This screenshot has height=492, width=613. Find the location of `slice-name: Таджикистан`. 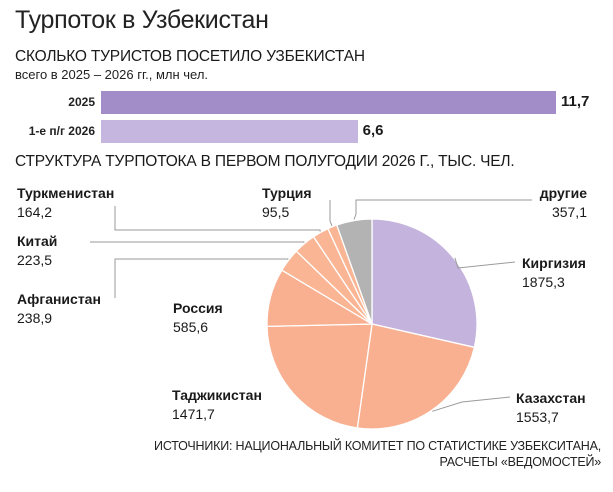

slice-name: Таджикистан is located at coordinates (217, 395).